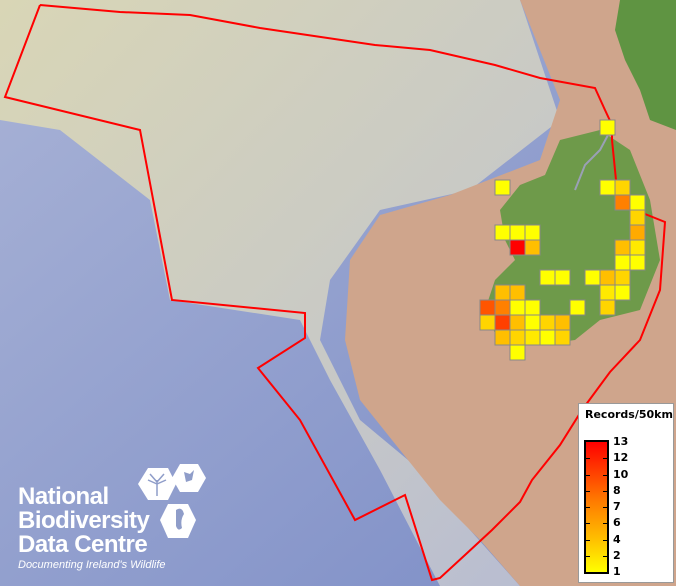  Describe the element at coordinates (84, 520) in the screenshot. I see `logo-line-2: Biodiversity` at that location.